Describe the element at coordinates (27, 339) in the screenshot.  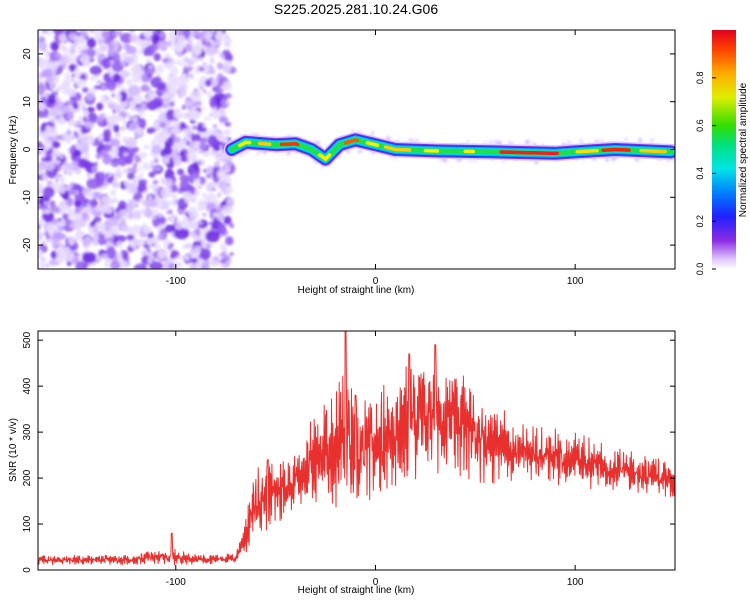
I see `snr-ytick-label: 500` at that location.